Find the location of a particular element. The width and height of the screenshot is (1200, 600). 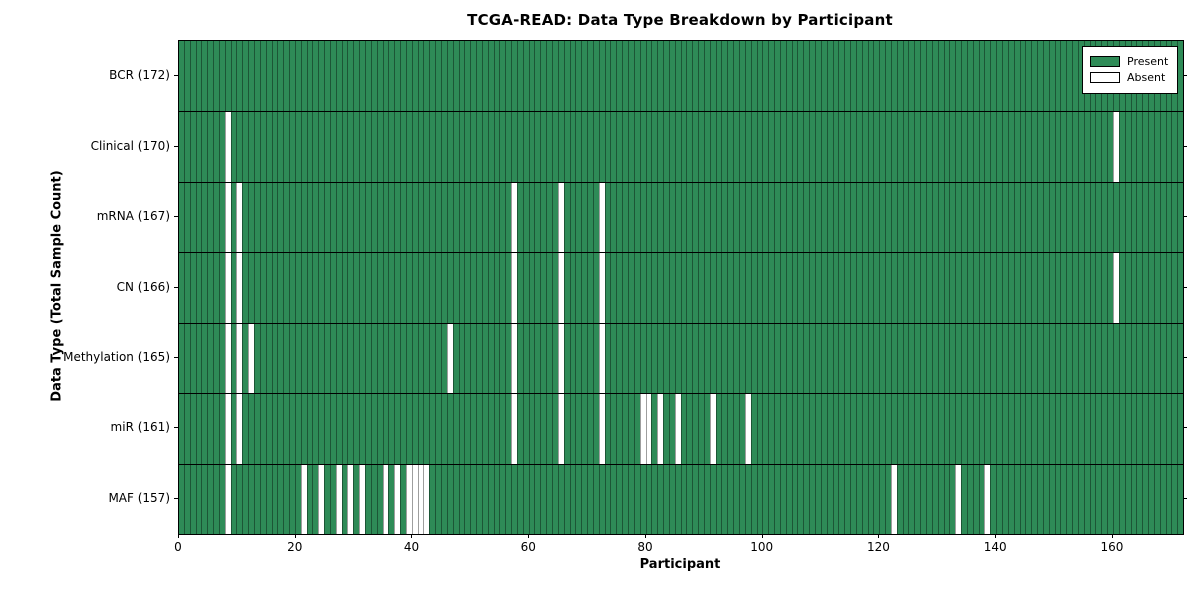

row-mrna is located at coordinates (681, 217).